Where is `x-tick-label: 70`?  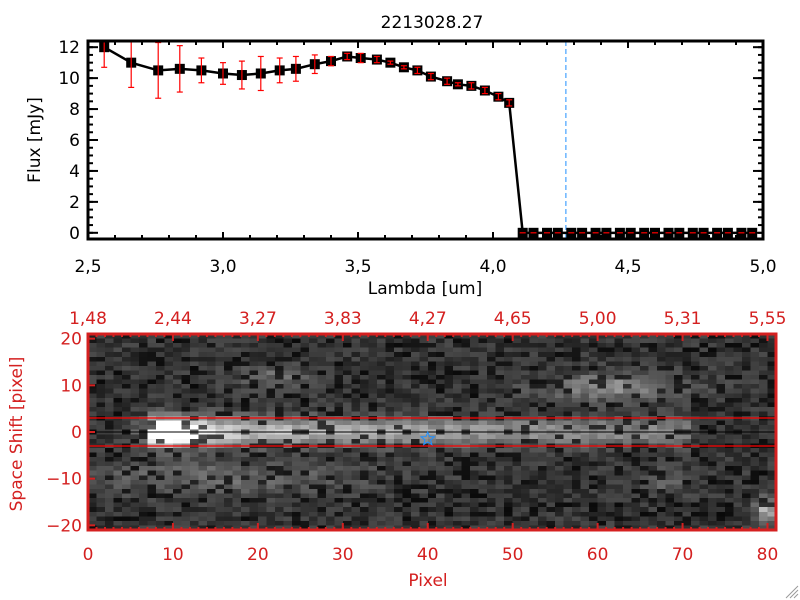 x-tick-label: 70 is located at coordinates (683, 555).